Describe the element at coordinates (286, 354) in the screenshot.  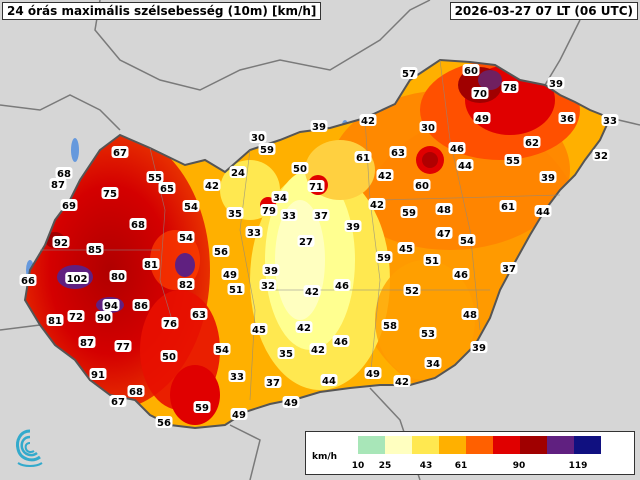
I see `station-value: 35` at that location.